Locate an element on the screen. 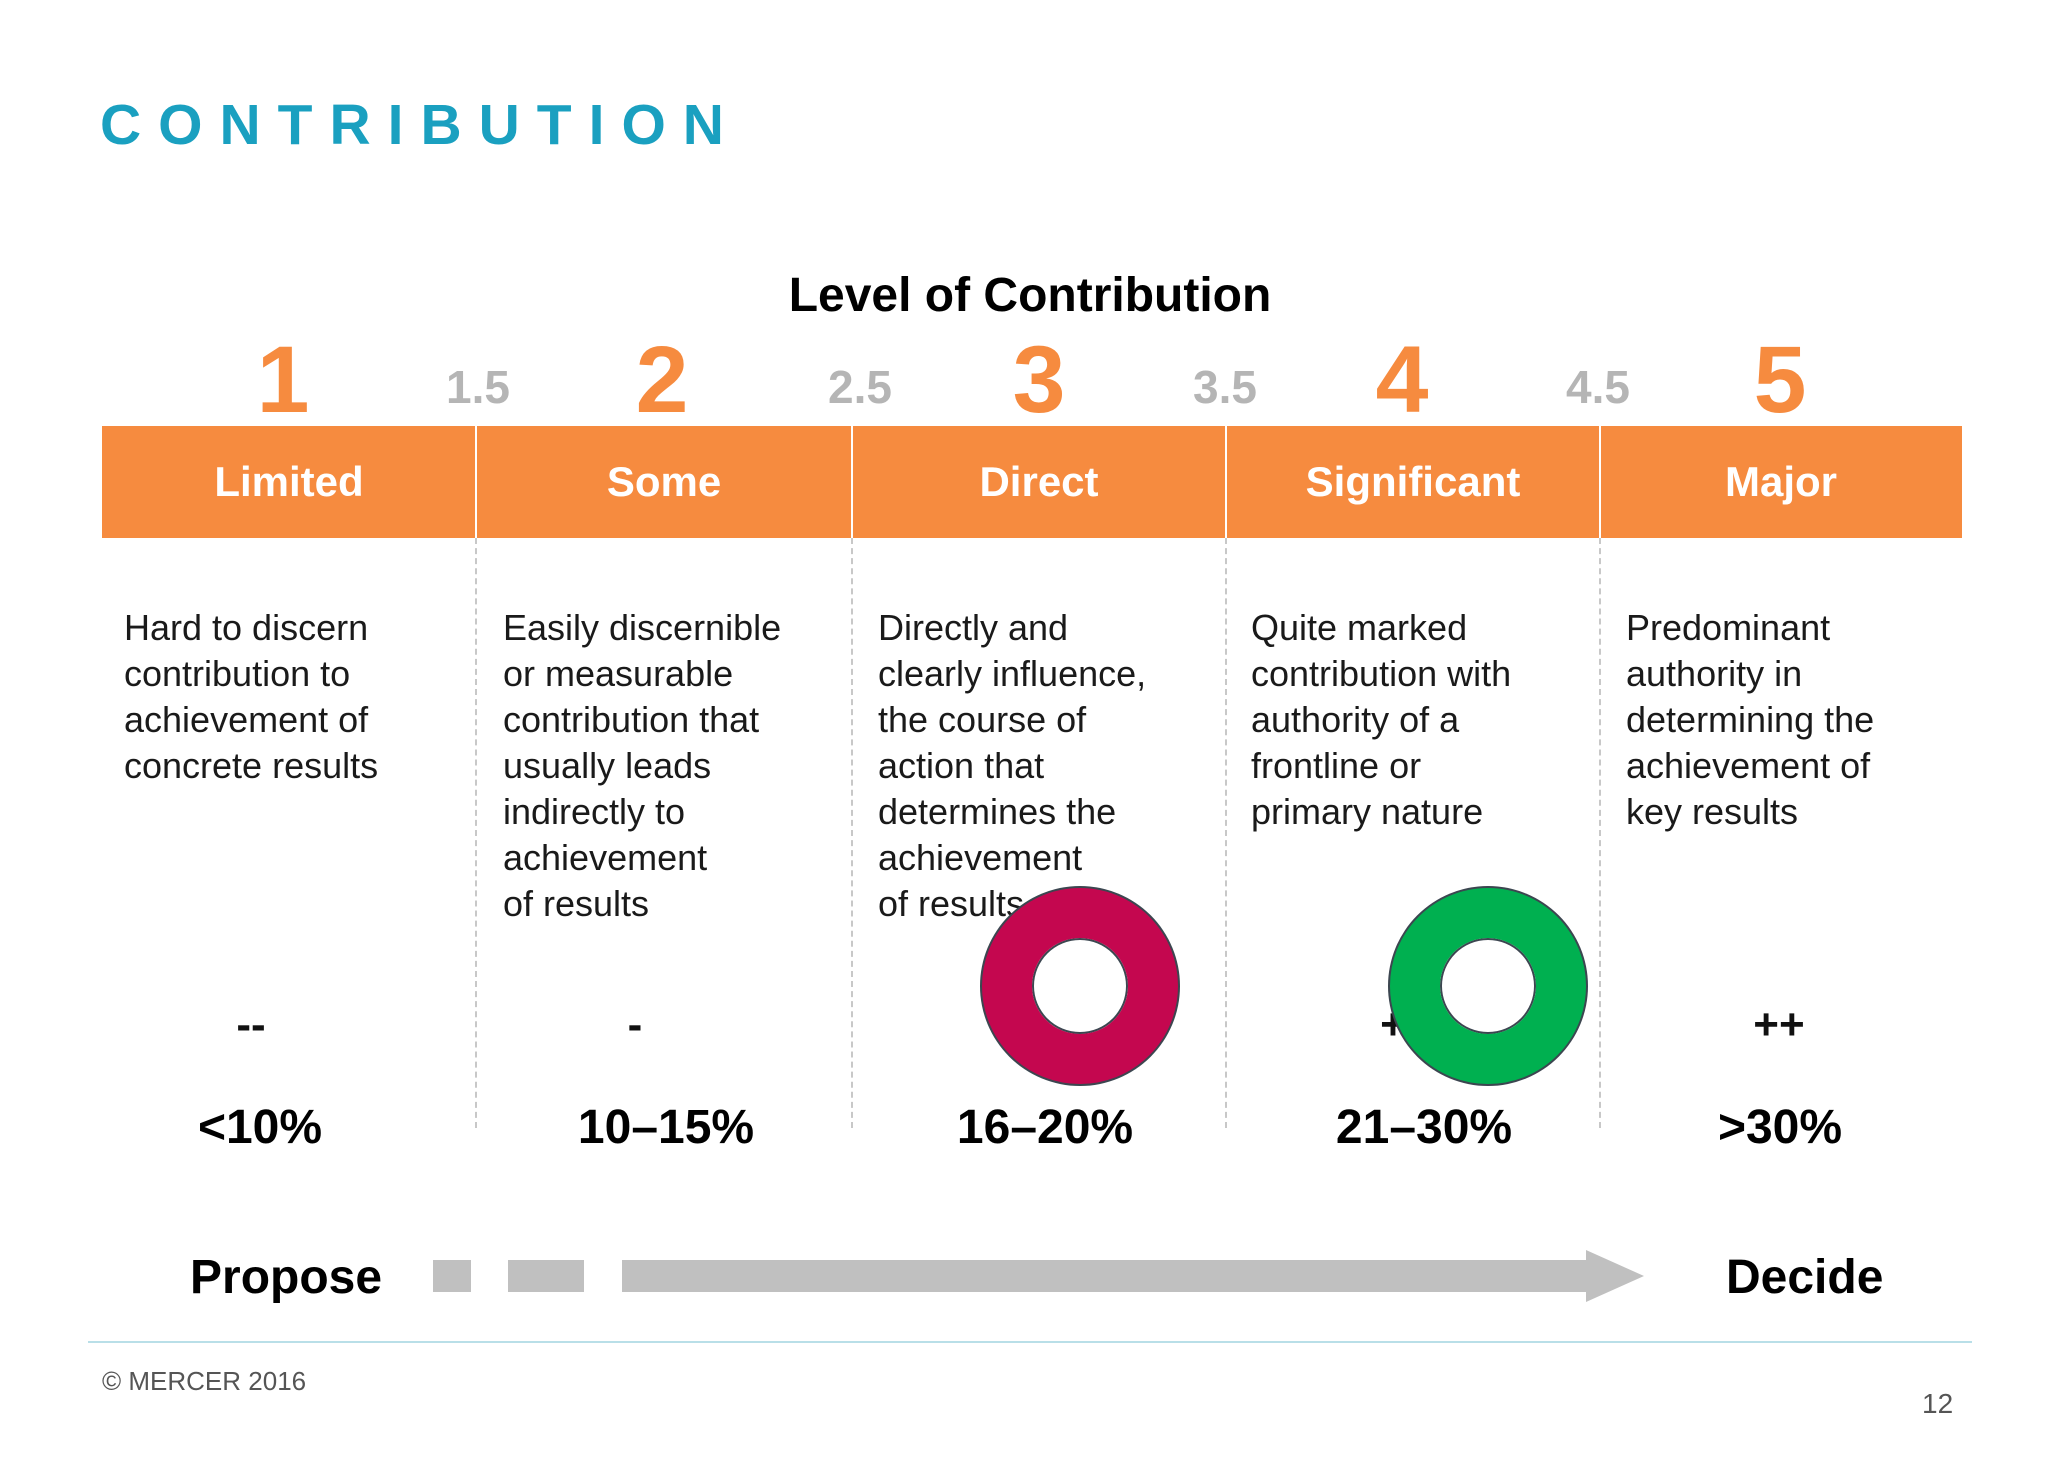  arrow-head-icon is located at coordinates (1615, 1276).